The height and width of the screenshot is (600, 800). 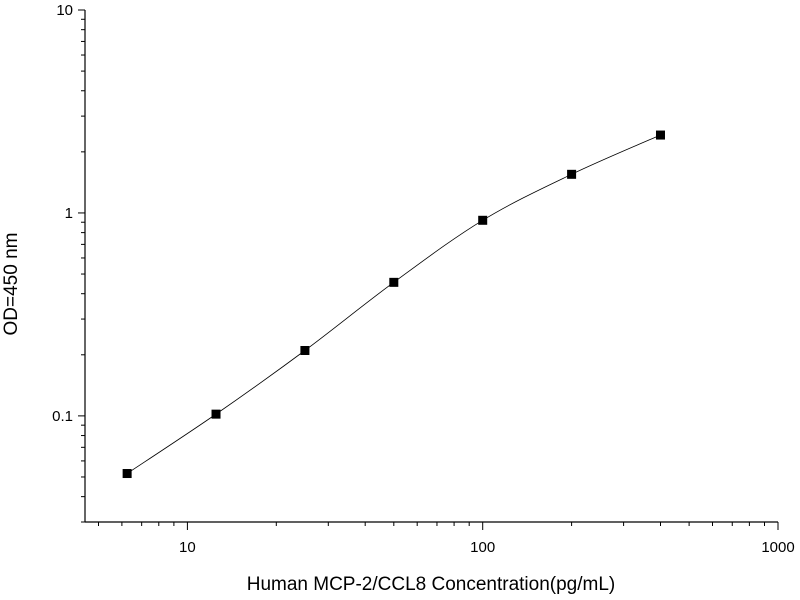 What do you see at coordinates (62, 213) in the screenshot?
I see `y-axis-tick-labels: 0.1 1 10` at bounding box center [62, 213].